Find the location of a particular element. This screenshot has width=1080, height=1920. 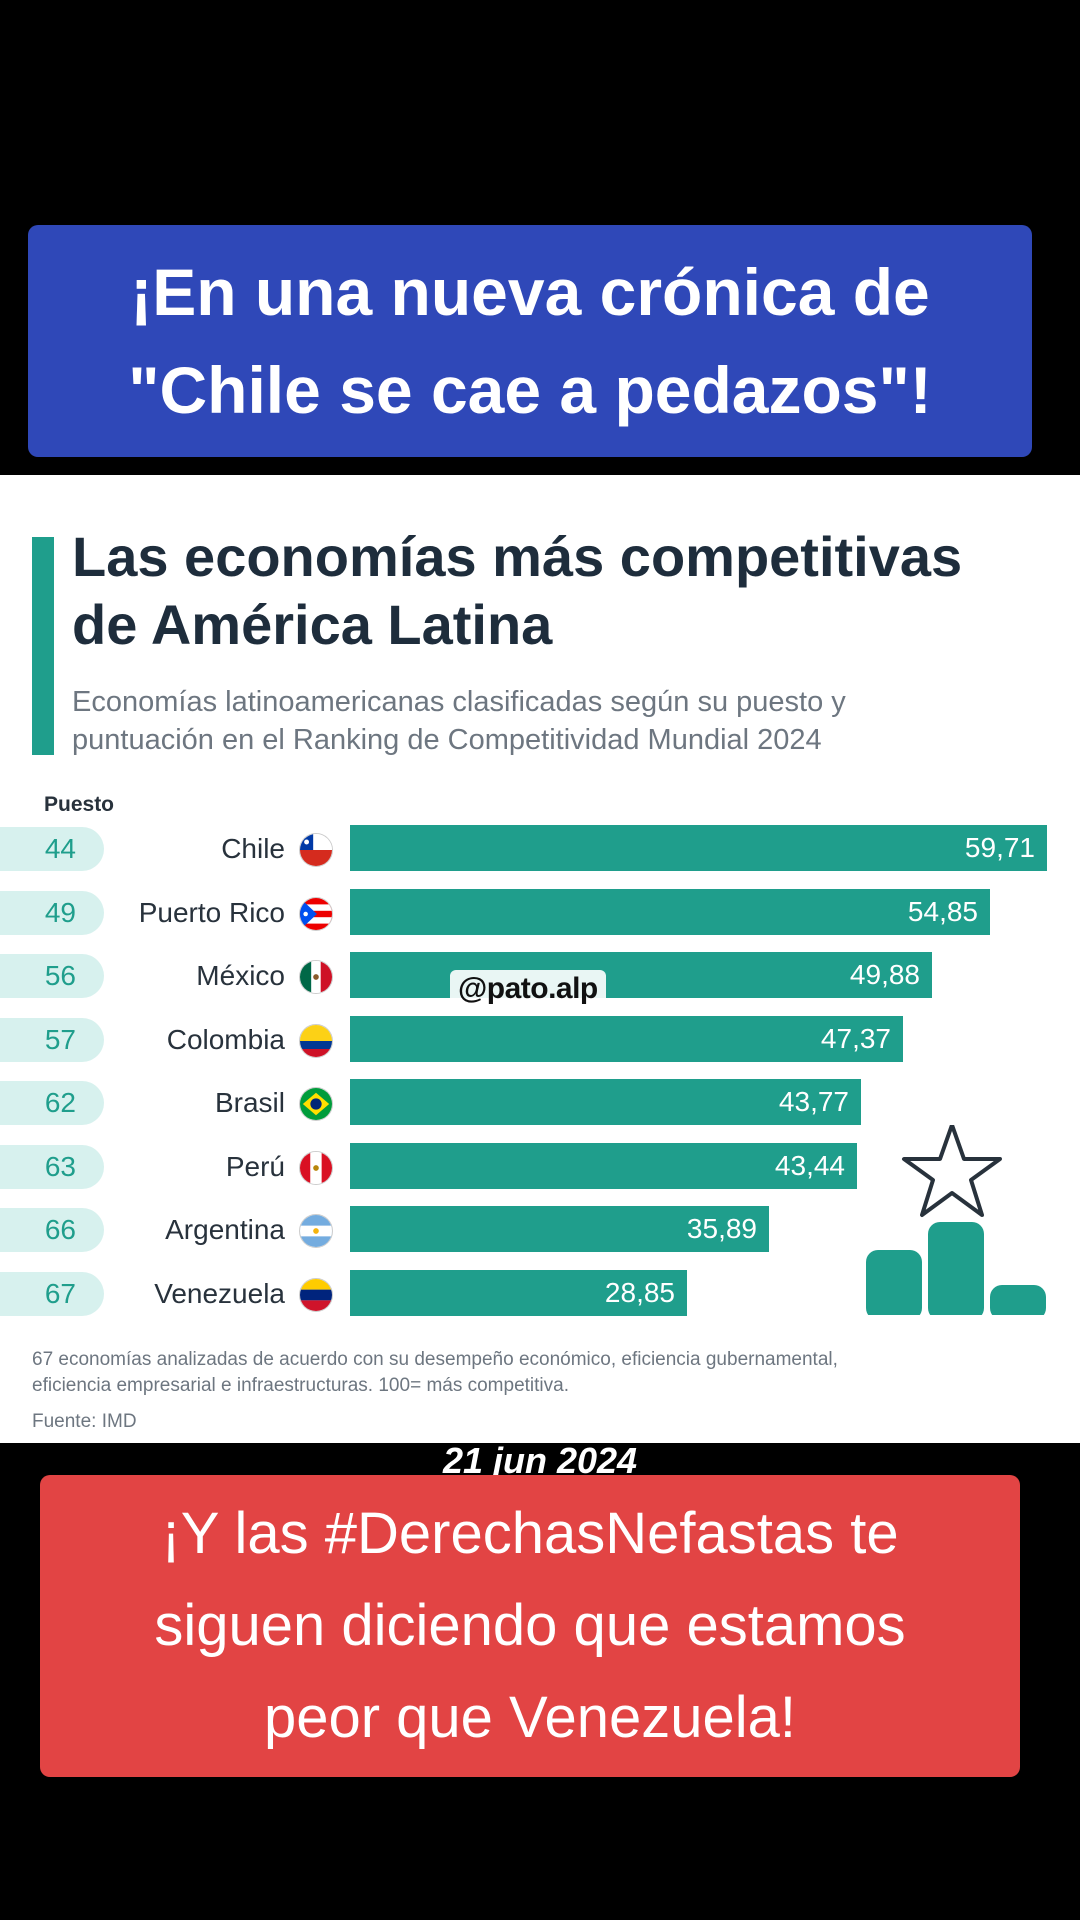

rank-badge: 49 is located at coordinates (52, 912).